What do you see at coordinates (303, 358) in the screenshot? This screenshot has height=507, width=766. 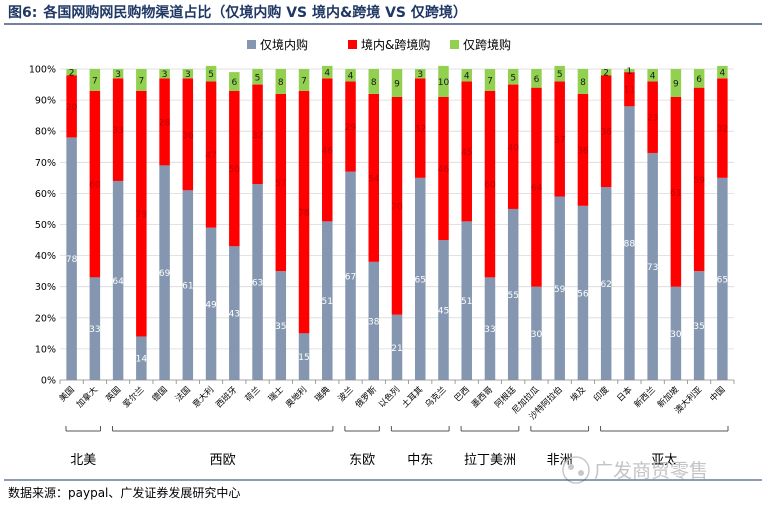 I see `data-label: 15` at bounding box center [303, 358].